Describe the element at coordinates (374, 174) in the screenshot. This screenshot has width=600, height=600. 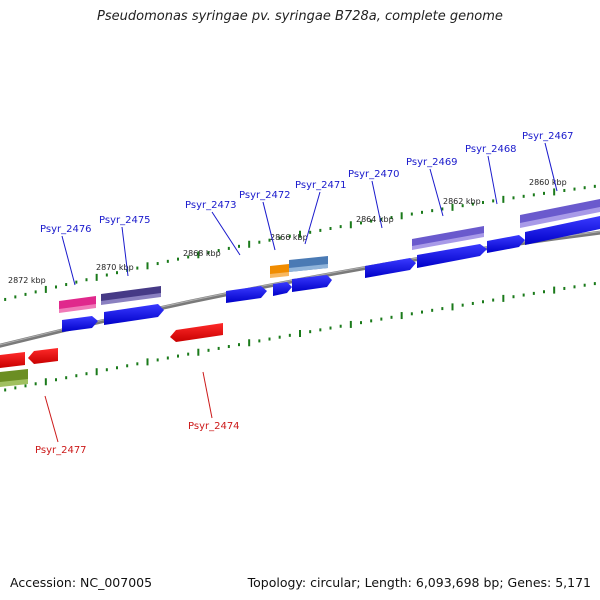
I see `gene-label-psyr-2470: Psyr_2470` at that location.